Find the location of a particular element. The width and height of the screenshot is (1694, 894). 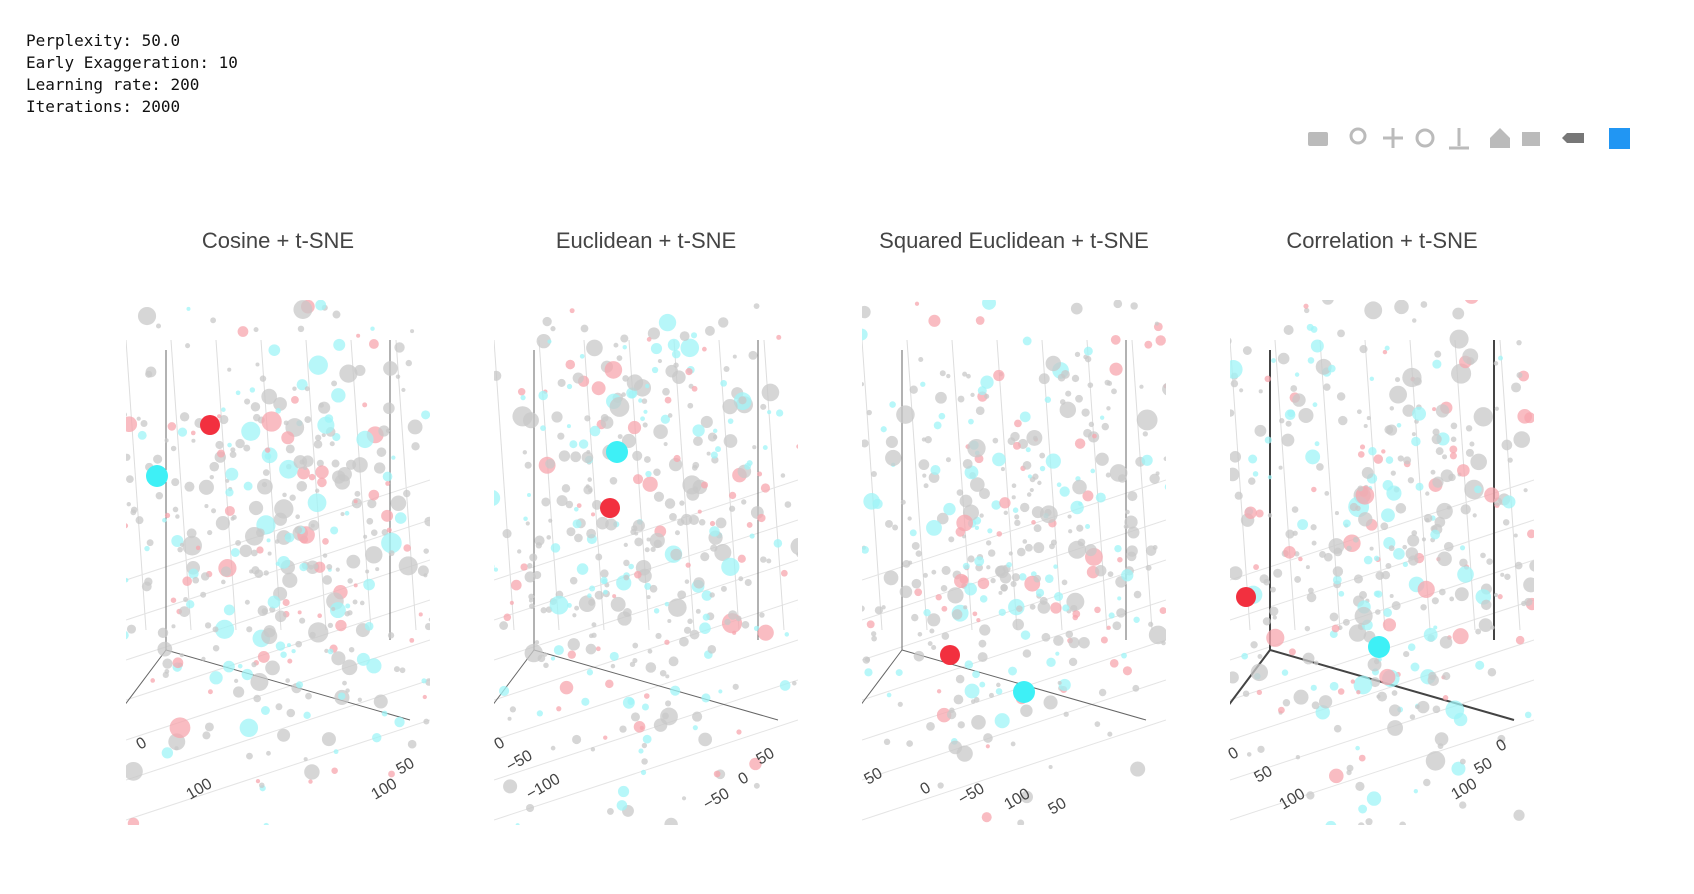

camera-button is located at coordinates (1318, 139).